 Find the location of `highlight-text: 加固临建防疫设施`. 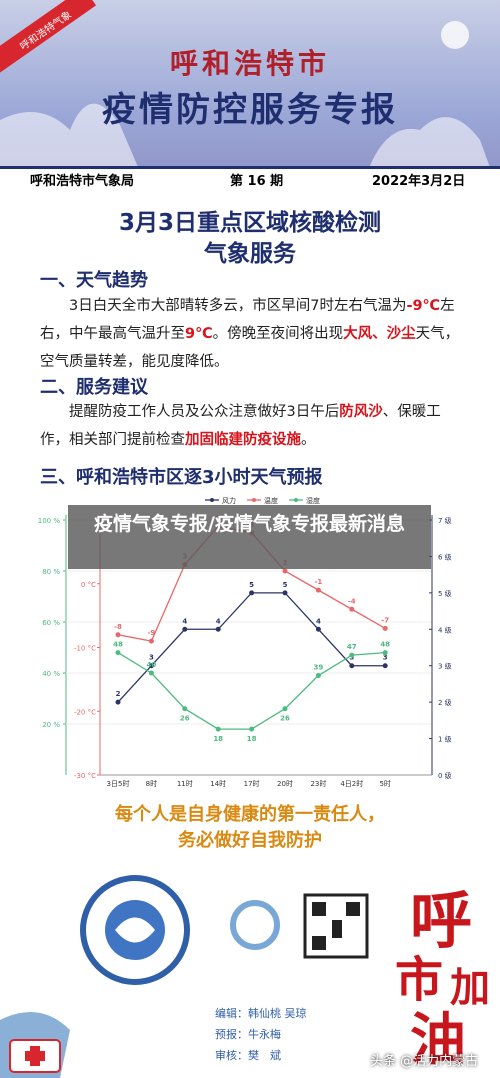

highlight-text: 加固临建防疫设施 is located at coordinates (243, 440).